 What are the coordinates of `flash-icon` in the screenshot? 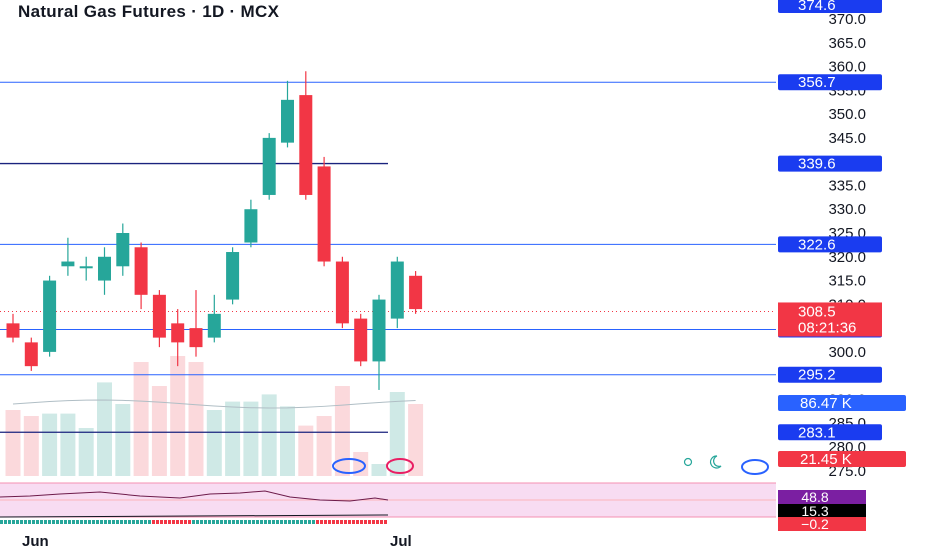 It's located at (400, 466).